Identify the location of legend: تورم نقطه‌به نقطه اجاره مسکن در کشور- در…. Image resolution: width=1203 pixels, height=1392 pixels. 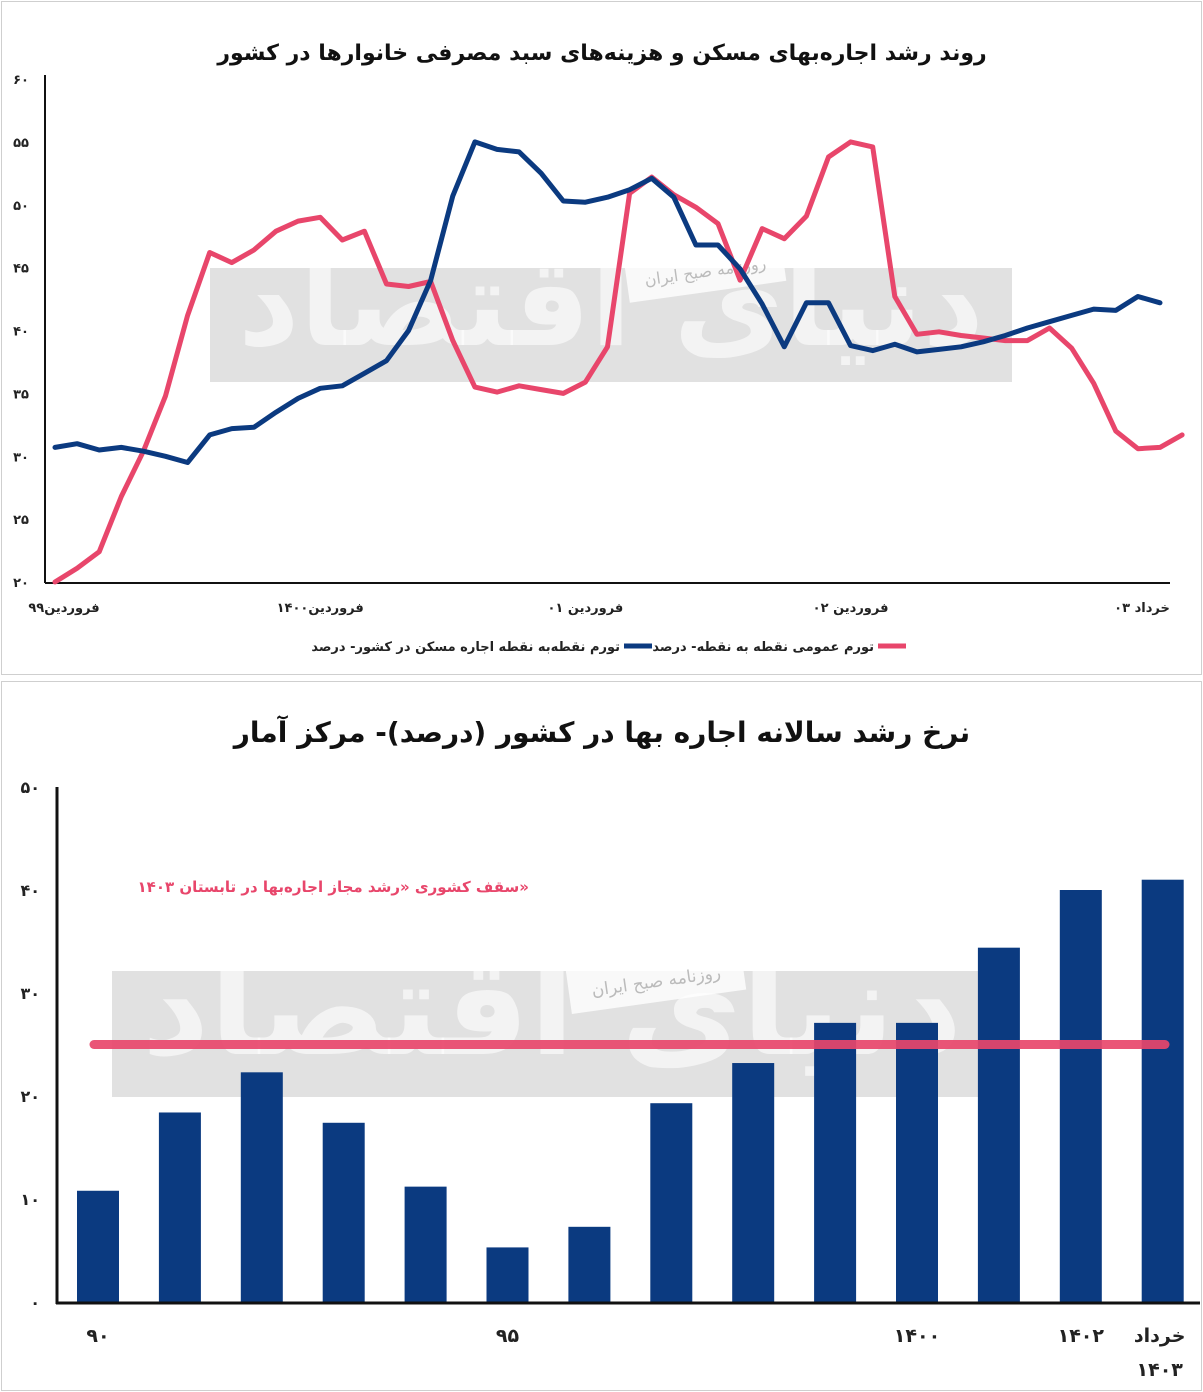
(608, 647).